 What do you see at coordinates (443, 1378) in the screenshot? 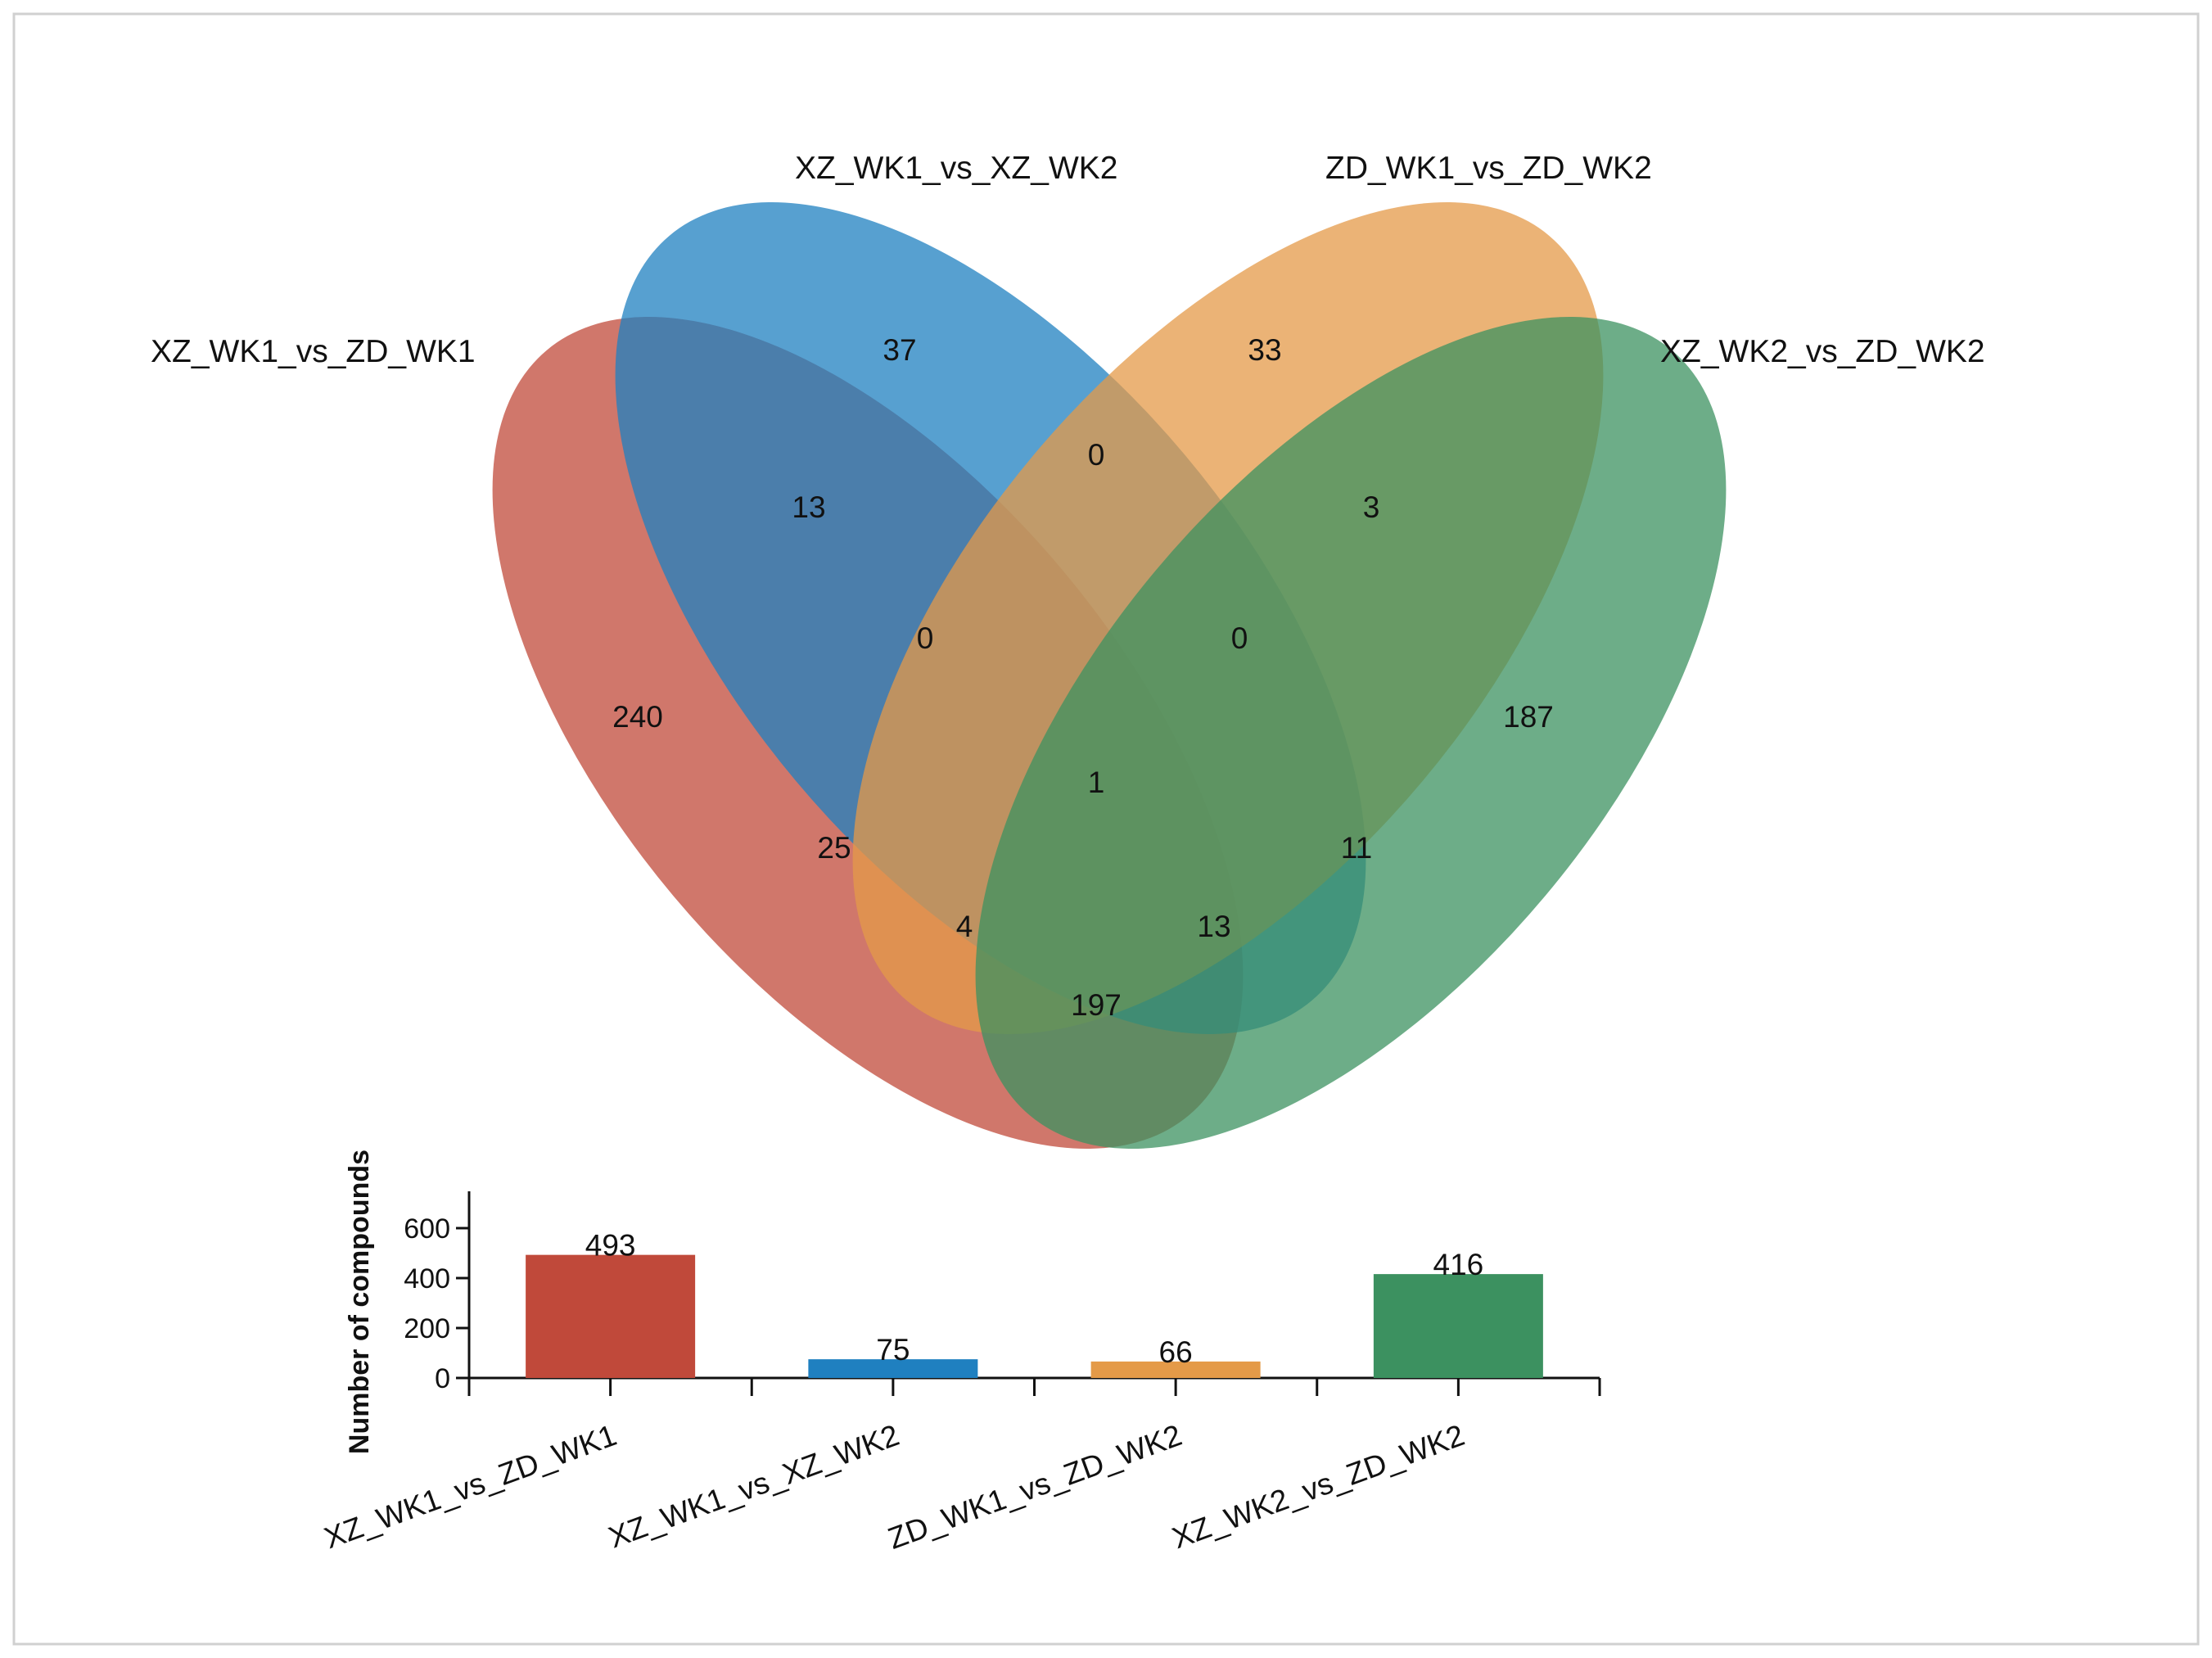
I see `y-tick-label: 0` at bounding box center [443, 1378].